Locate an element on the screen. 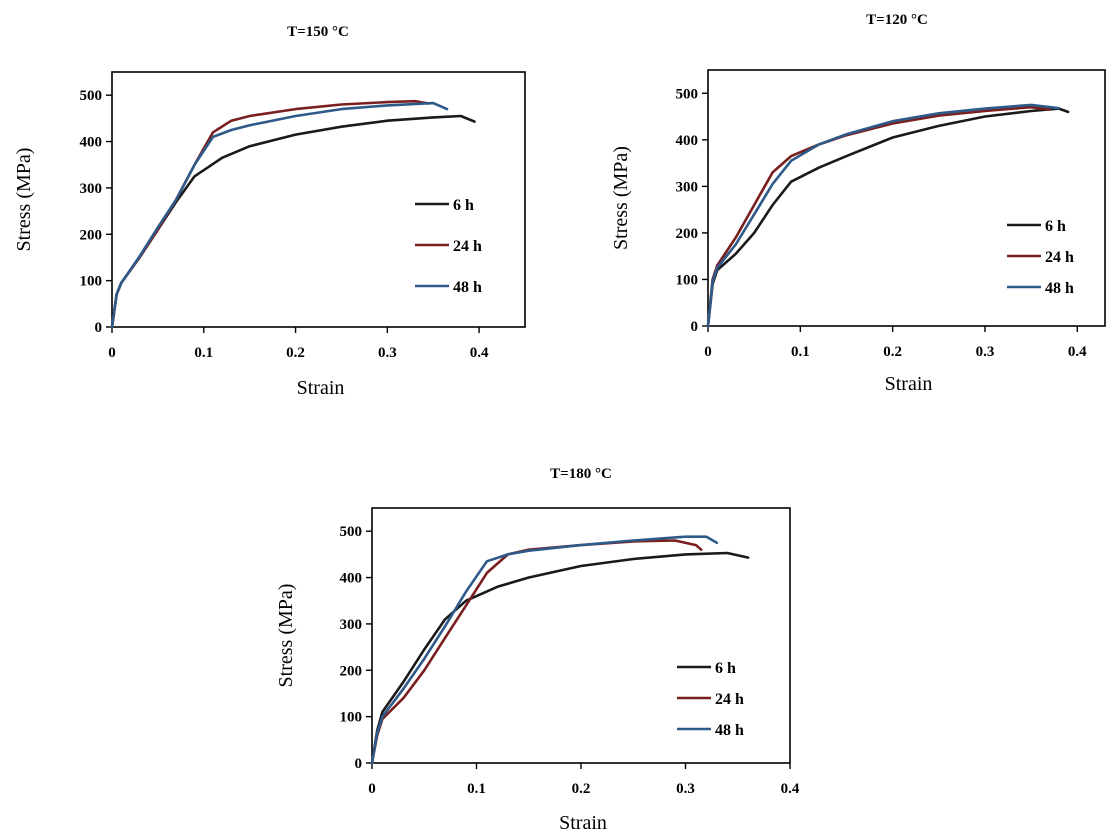 This screenshot has height=834, width=1109. chart-title: T=150 °C is located at coordinates (318, 32).